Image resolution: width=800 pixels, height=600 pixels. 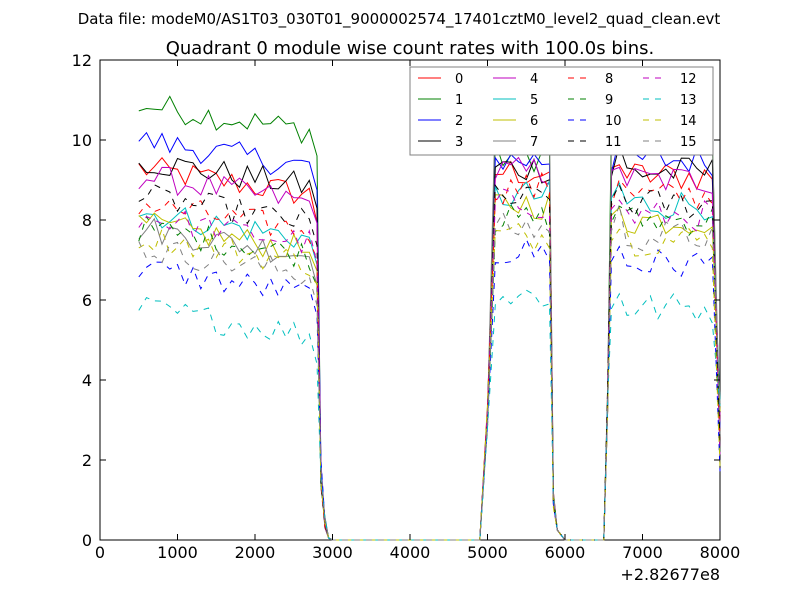 What do you see at coordinates (613, 142) in the screenshot?
I see `legend-label-11: 11` at bounding box center [613, 142].